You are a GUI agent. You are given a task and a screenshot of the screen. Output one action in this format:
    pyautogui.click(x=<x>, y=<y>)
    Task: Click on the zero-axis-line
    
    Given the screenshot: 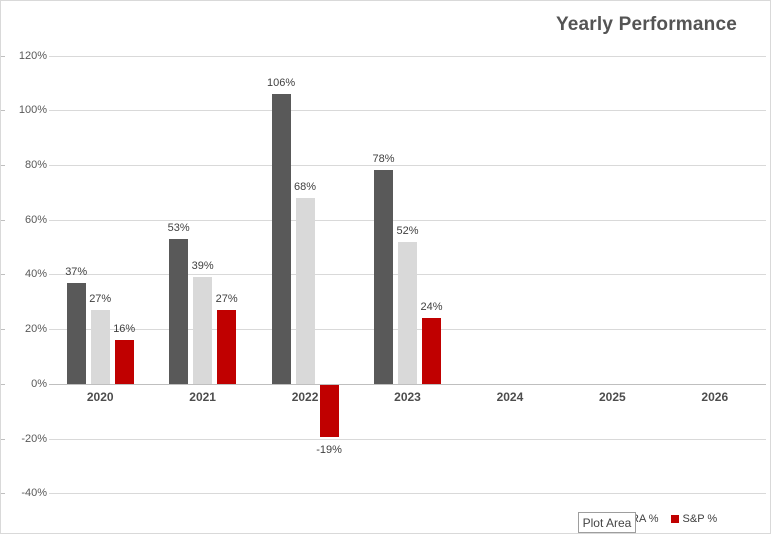 What is the action you would take?
    pyautogui.click(x=407, y=384)
    